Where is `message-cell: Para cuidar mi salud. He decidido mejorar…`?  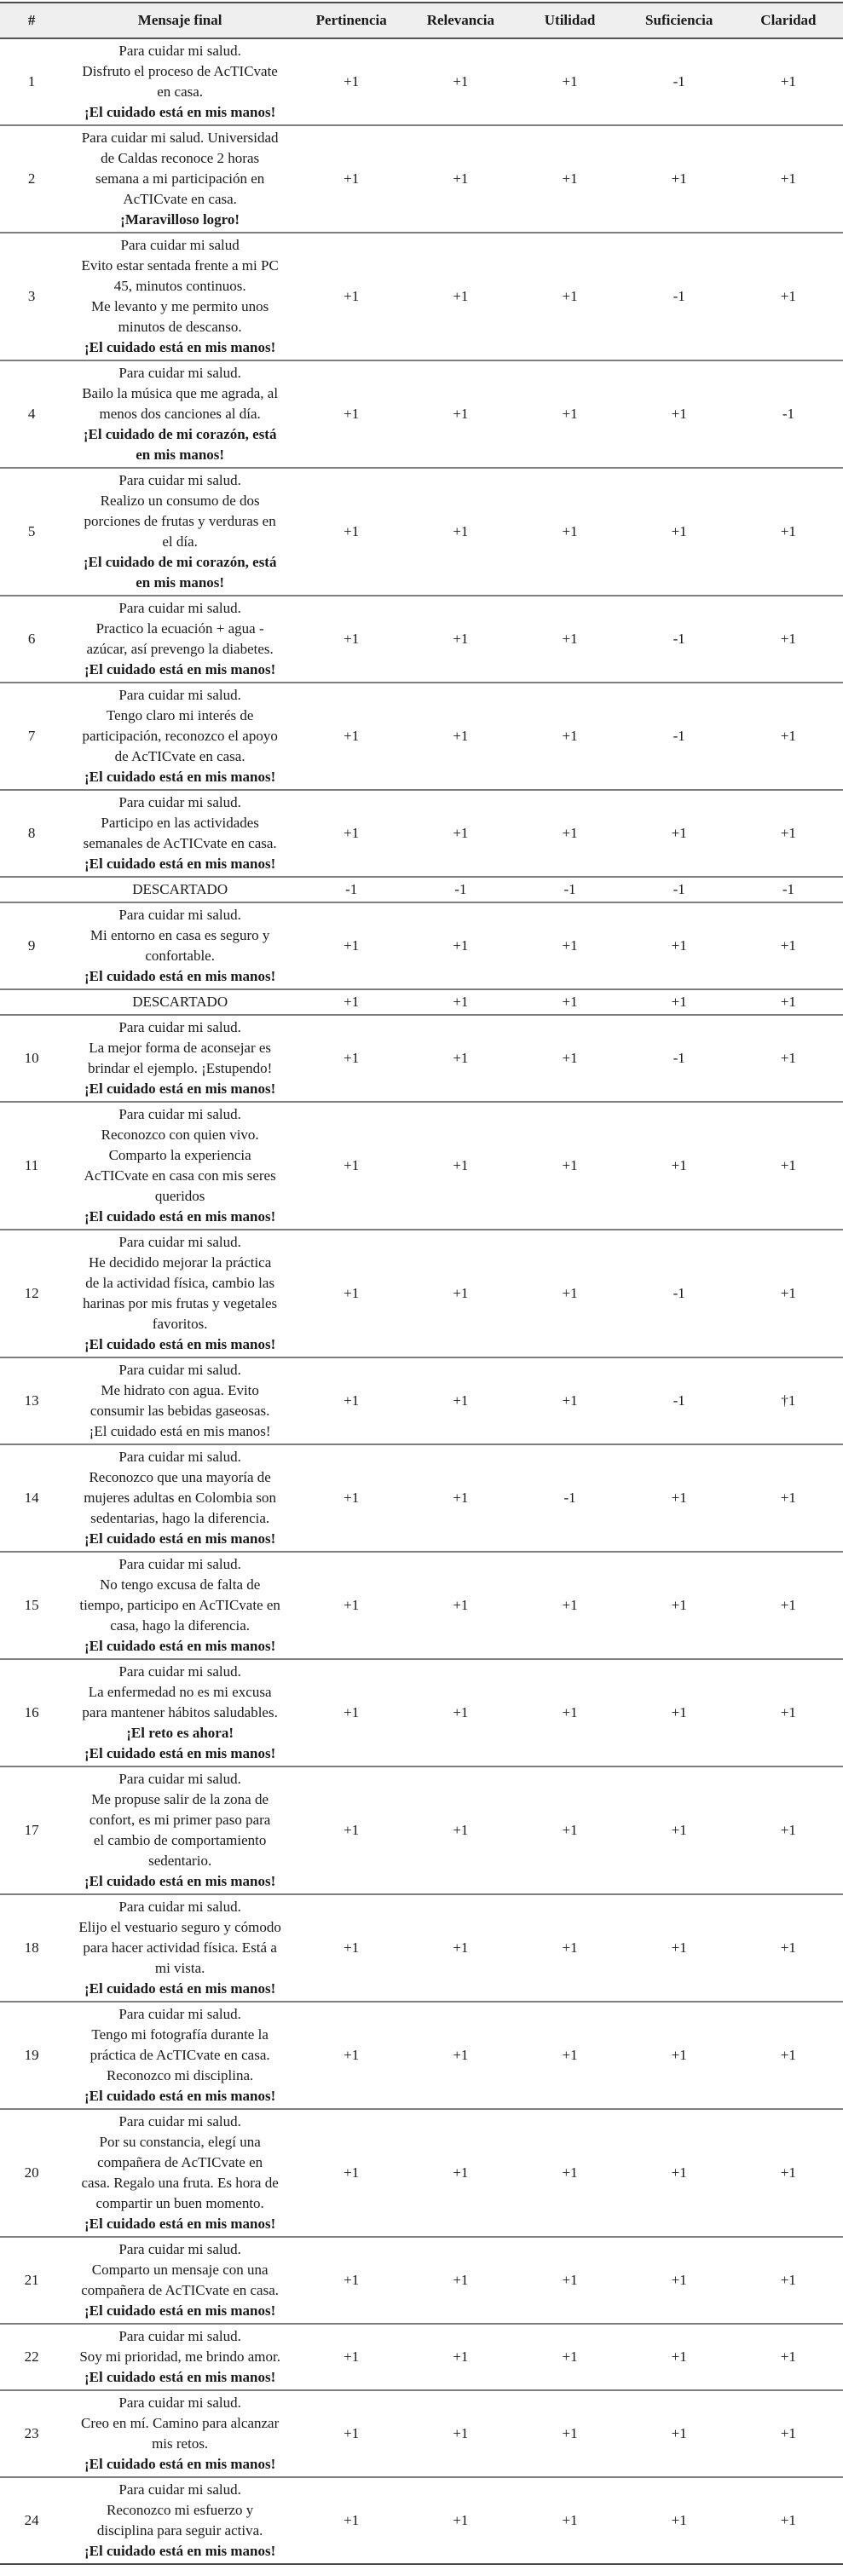
message-cell: Para cuidar mi salud. He decidido mejorar… is located at coordinates (180, 1293).